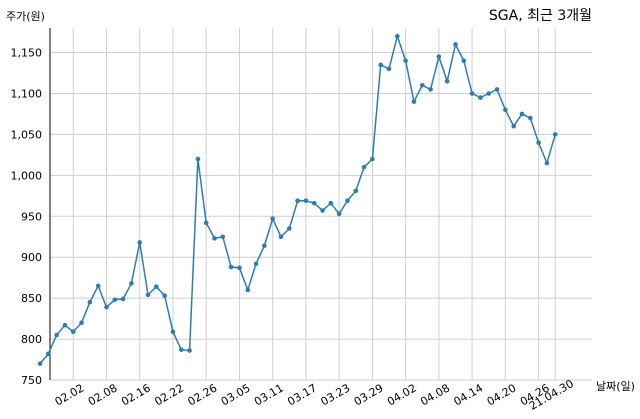  What do you see at coordinates (31, 257) in the screenshot?
I see `y-tick-label: 900` at bounding box center [31, 257].